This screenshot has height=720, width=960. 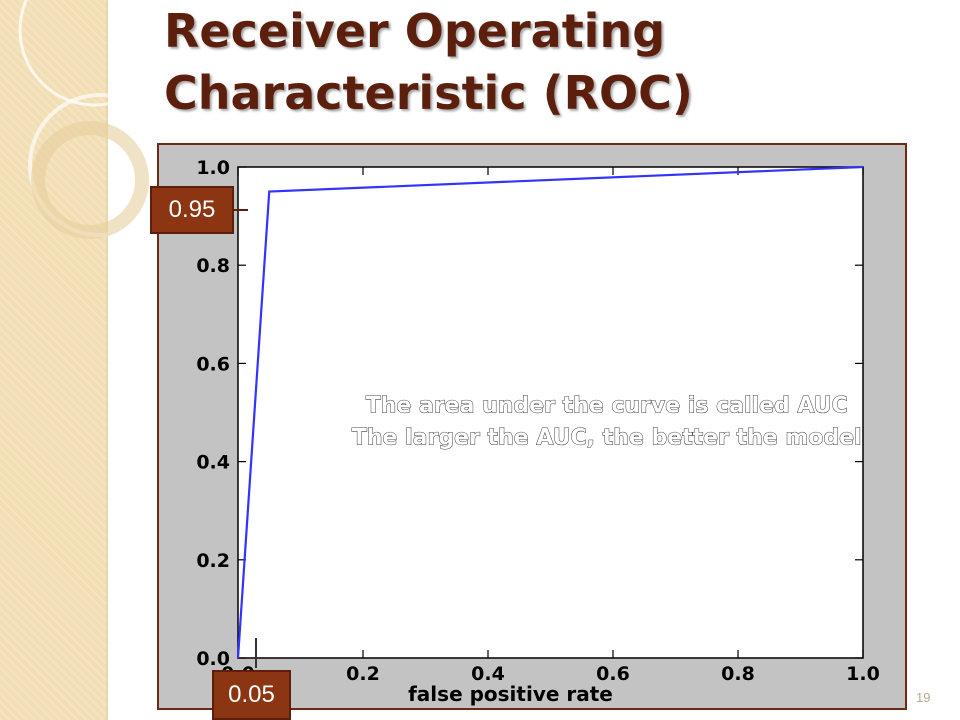 I want to click on y-tick-label: 1.0, so click(x=213, y=168).